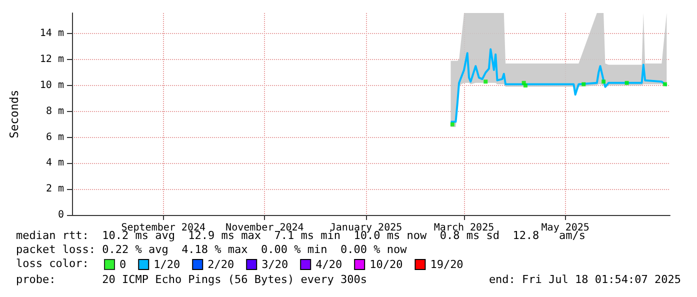  I want to click on legend-label: 19/20, so click(447, 264).